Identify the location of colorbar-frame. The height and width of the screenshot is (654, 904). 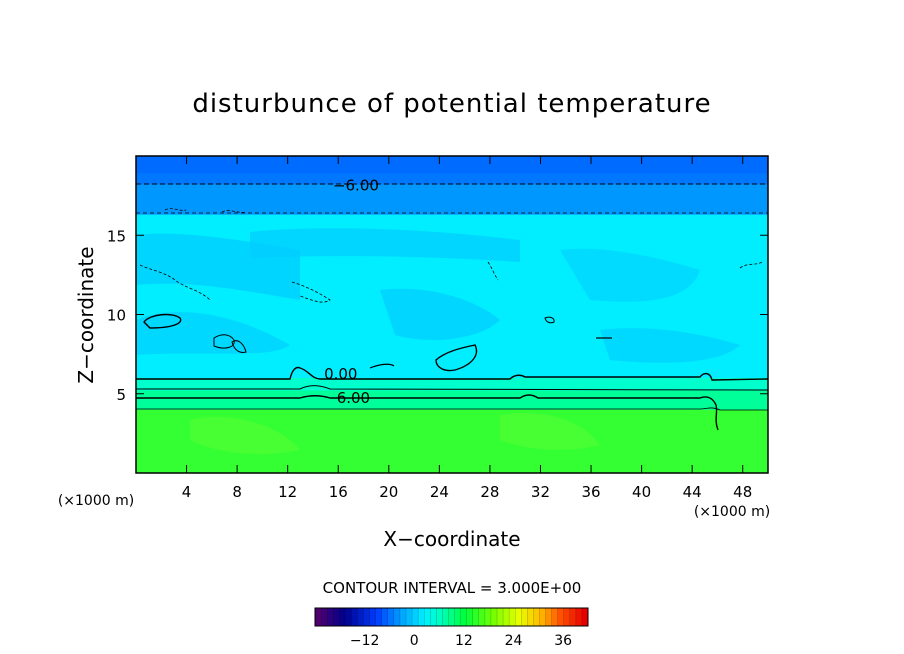
(451, 617).